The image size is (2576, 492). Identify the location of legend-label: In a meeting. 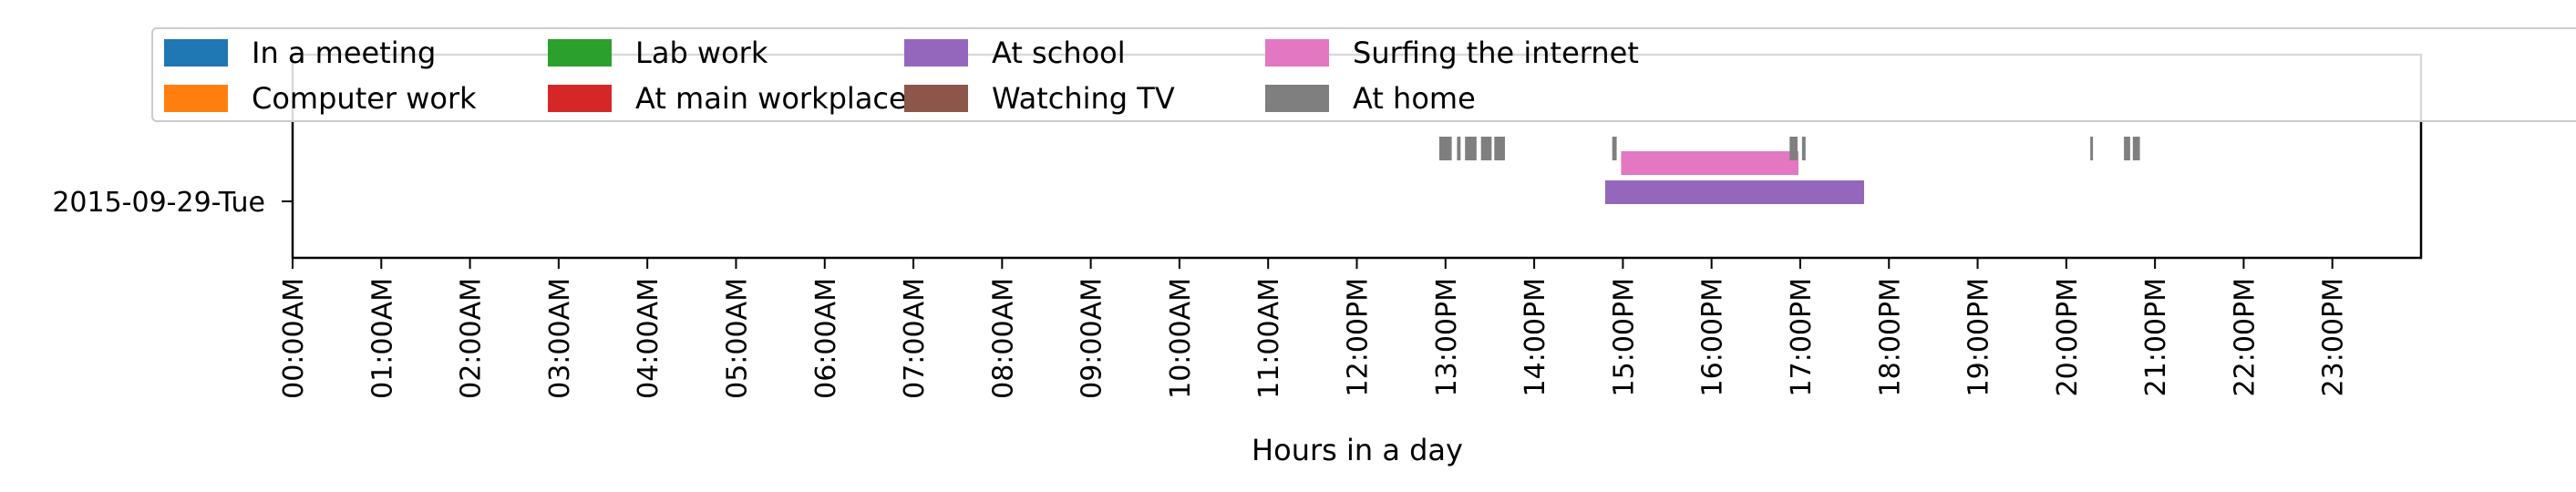
(344, 53).